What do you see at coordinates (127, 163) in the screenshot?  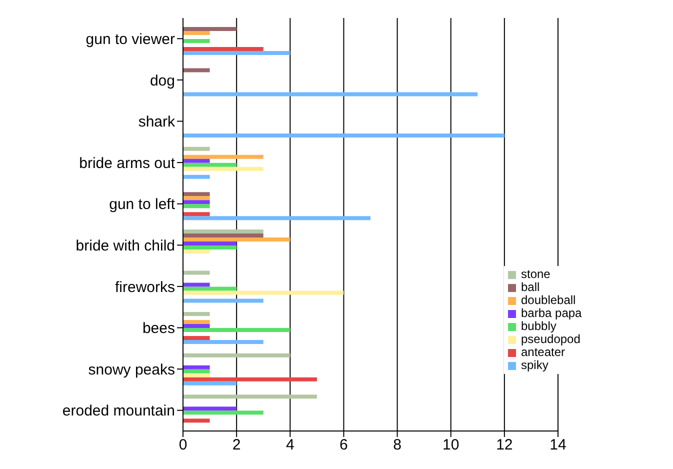 I see `y-tick-label: bride arms out` at bounding box center [127, 163].